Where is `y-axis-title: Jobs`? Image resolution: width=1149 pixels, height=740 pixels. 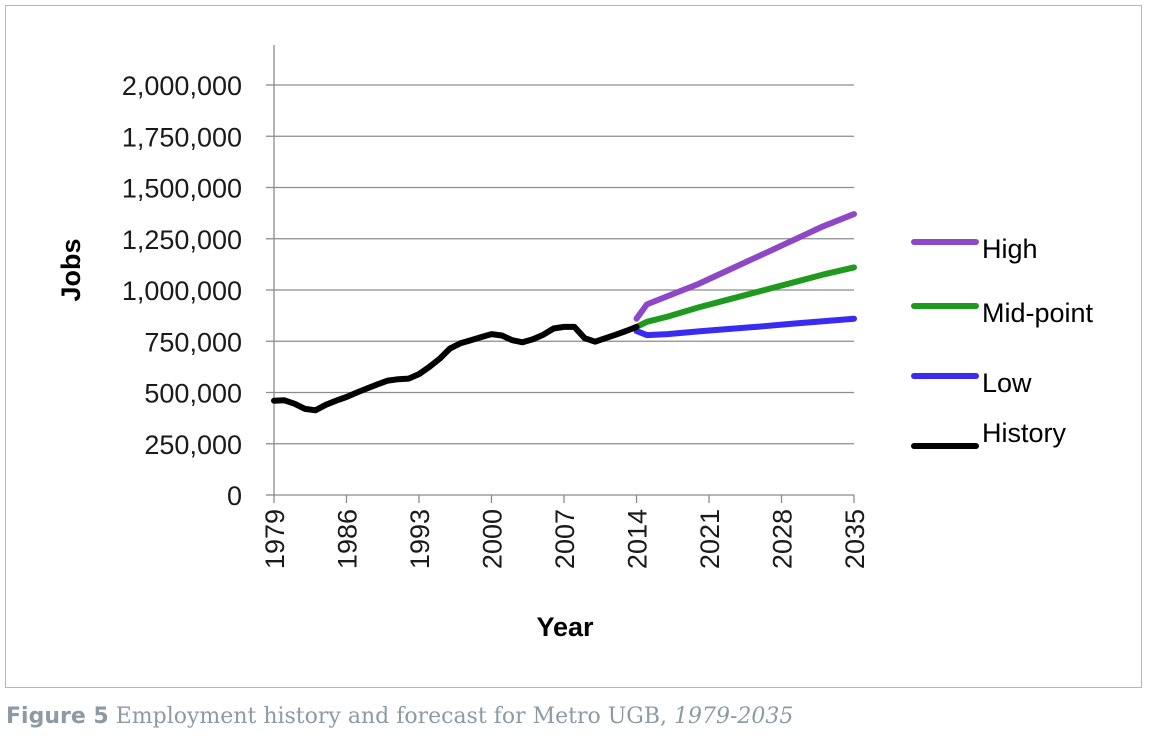 y-axis-title: Jobs is located at coordinates (71, 269).